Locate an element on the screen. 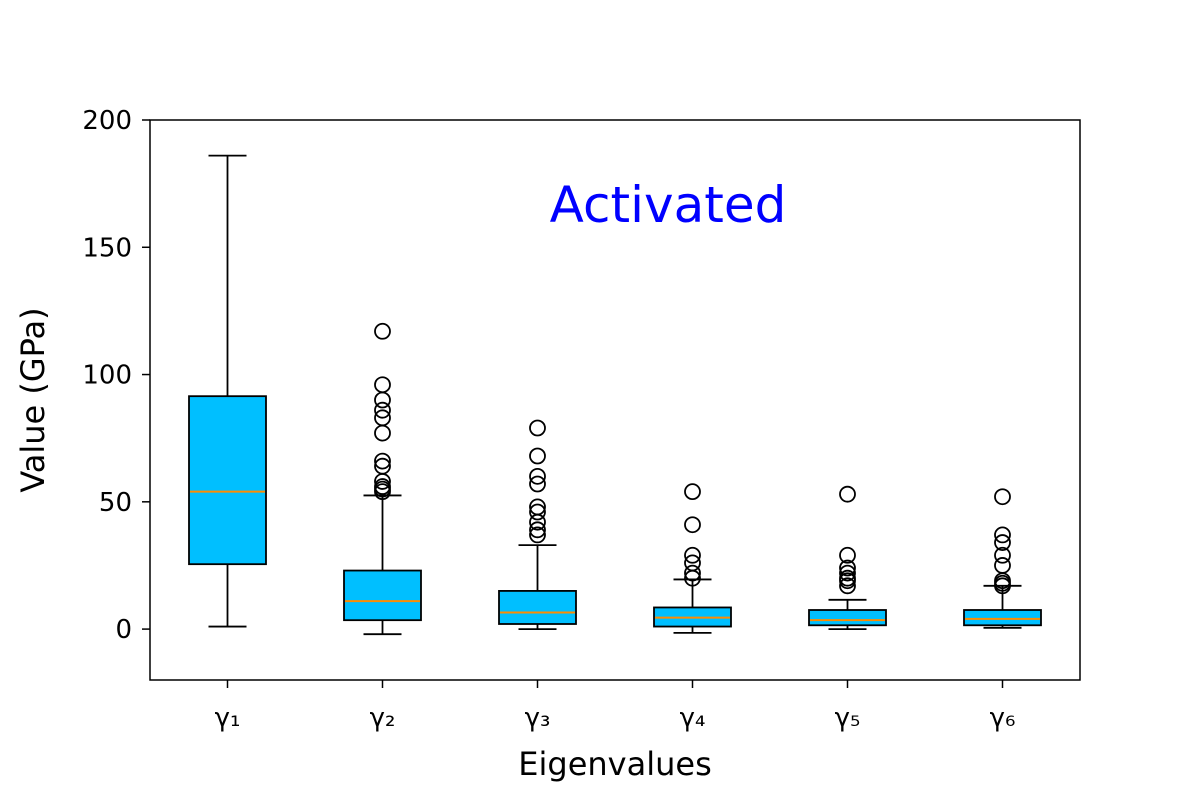  y-axis: 0 50 100 150 200 is located at coordinates (116, 375).